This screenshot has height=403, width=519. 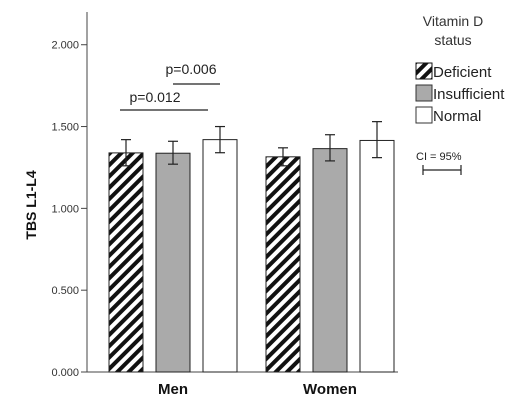 I want to click on legend-title-line-2: status, so click(x=452, y=40).